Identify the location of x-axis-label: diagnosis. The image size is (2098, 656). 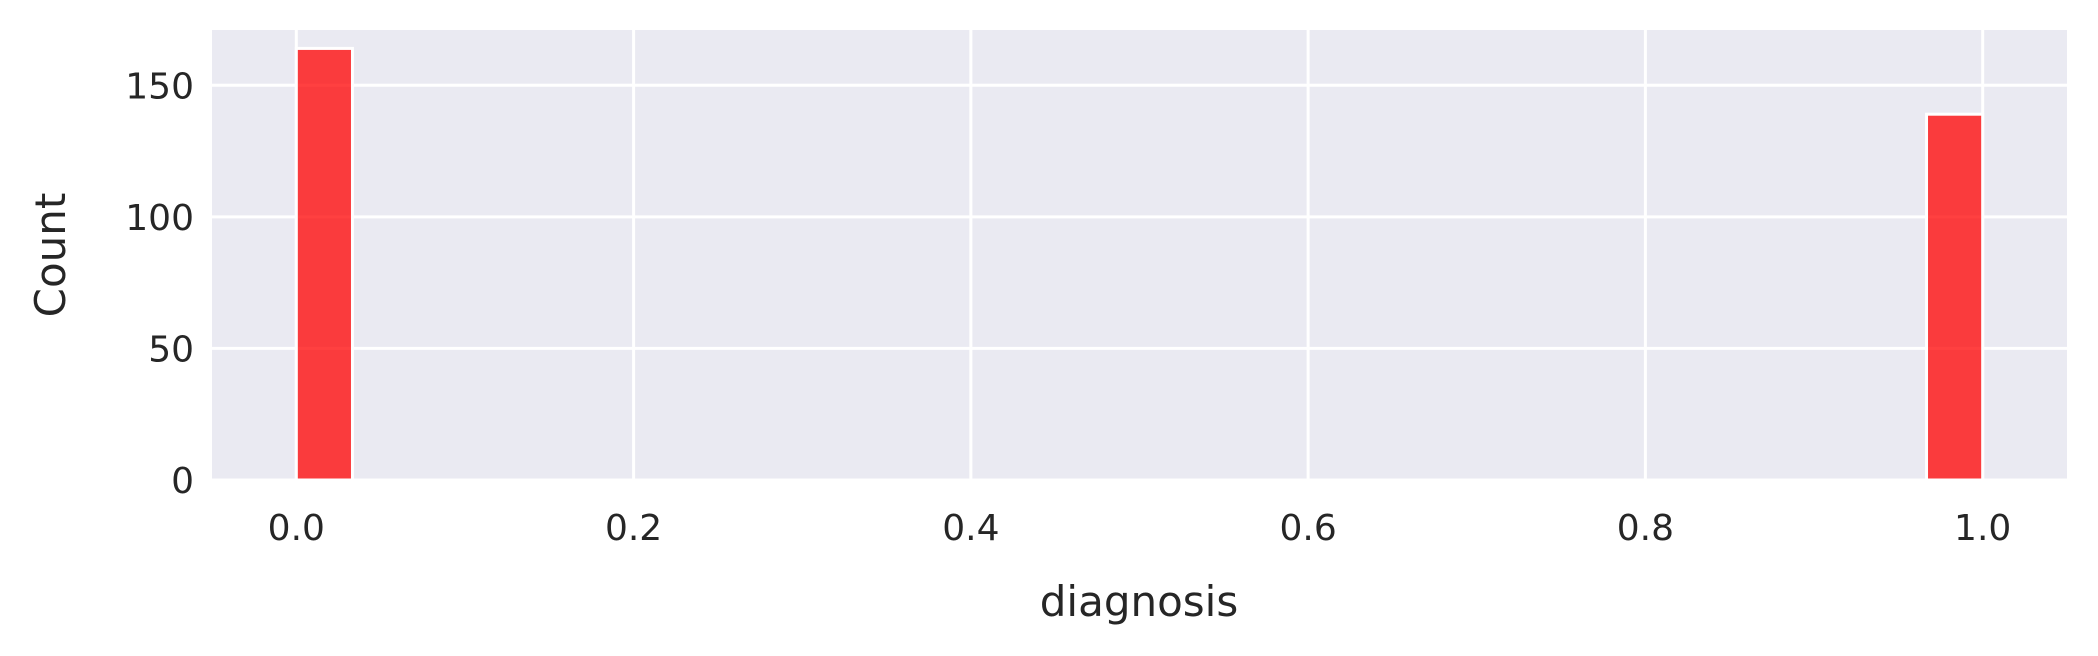
(1139, 601).